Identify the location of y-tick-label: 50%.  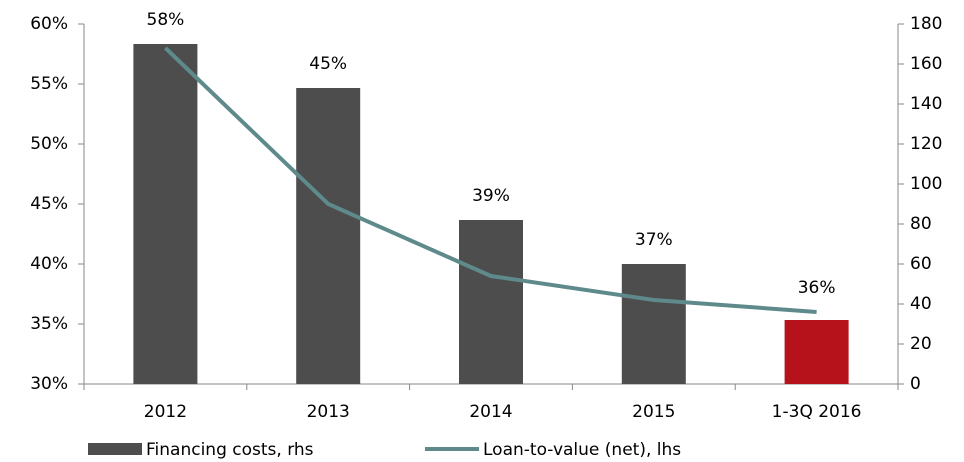
(49, 144).